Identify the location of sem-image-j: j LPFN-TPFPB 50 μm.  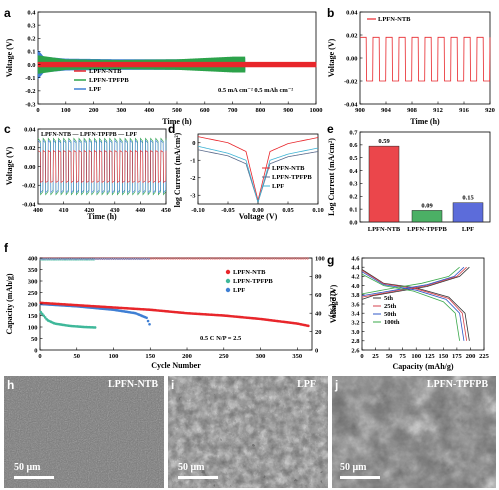
(414, 432).